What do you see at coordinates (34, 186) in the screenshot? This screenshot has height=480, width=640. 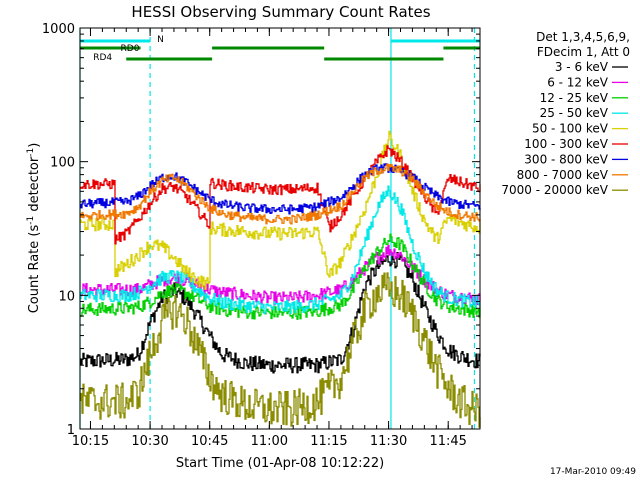 I see `y-axis-label-mid: detector` at bounding box center [34, 186].